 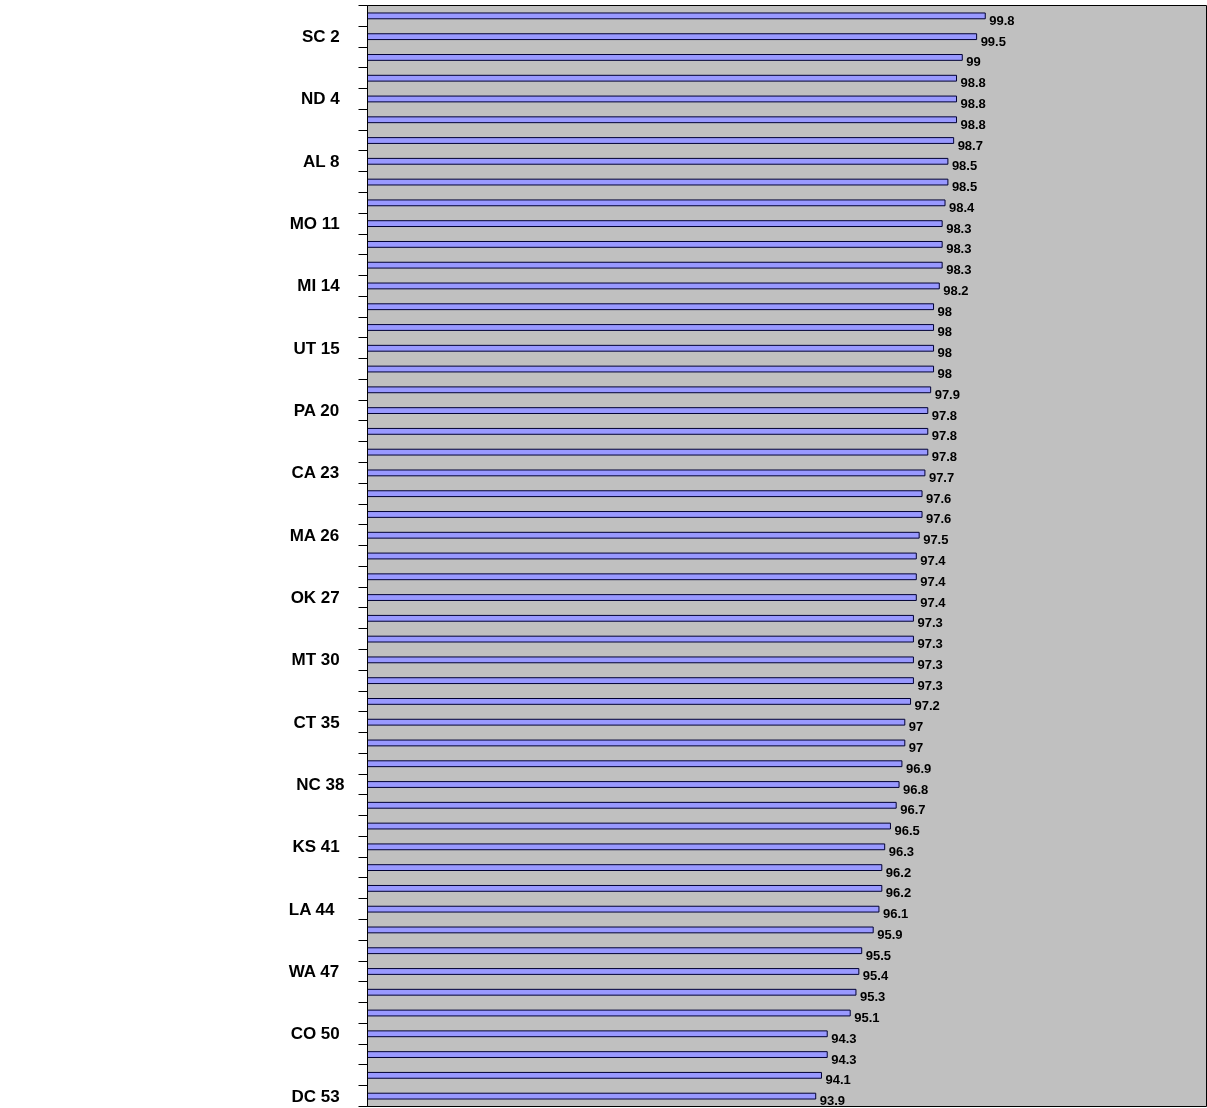 What do you see at coordinates (838, 1080) in the screenshot?
I see `data-label: 94.1` at bounding box center [838, 1080].